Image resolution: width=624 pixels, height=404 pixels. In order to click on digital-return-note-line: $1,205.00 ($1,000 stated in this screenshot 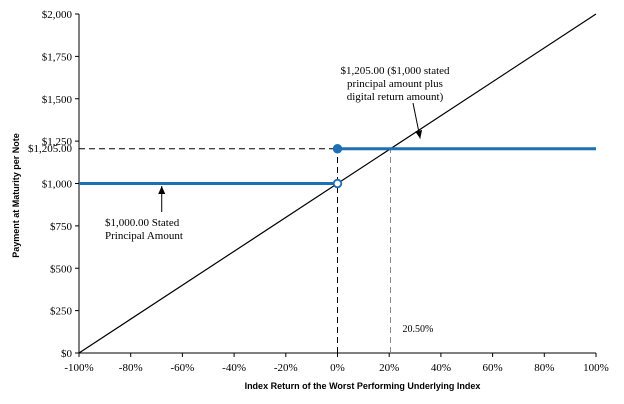, I will do `click(395, 71)`.